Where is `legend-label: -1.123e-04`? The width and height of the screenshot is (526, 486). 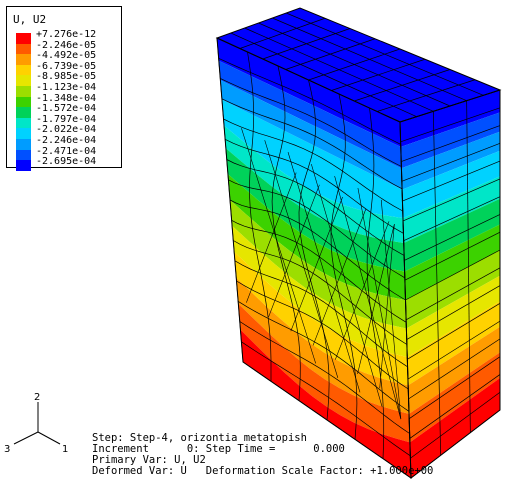
legend-label: -1.123e-04 is located at coordinates (66, 87).